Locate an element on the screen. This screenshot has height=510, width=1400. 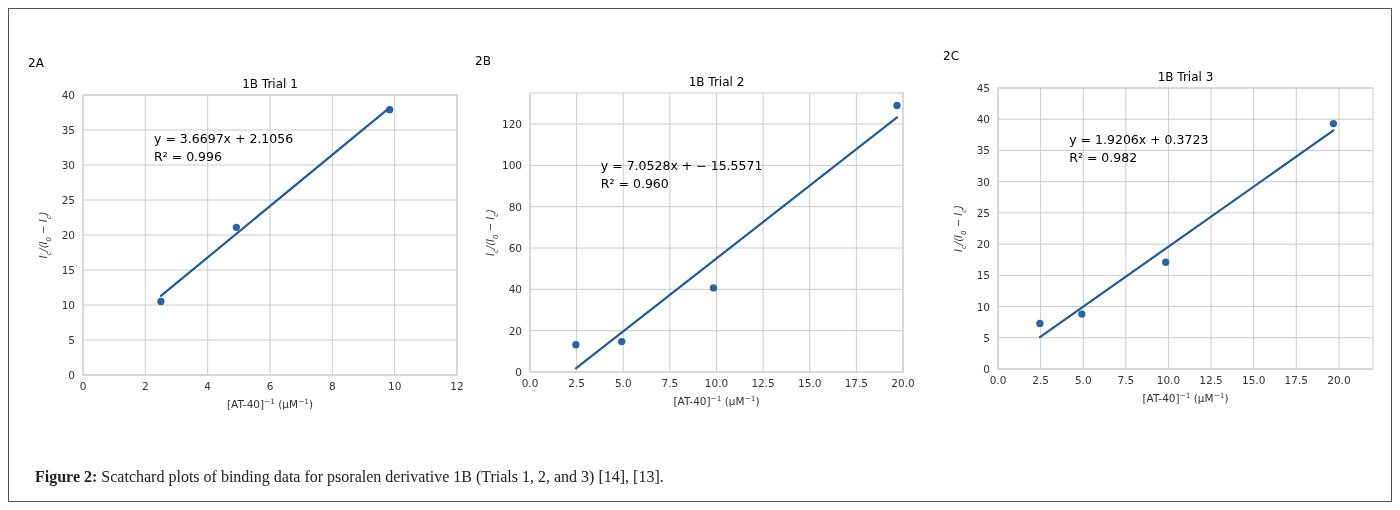
x-tick-label: 10 is located at coordinates (394, 386).